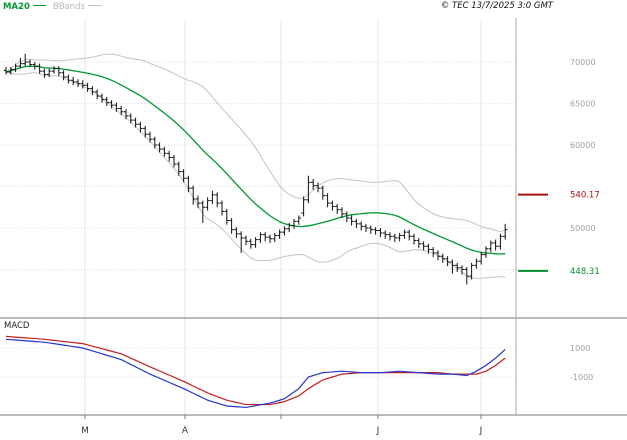 The height and width of the screenshot is (440, 627). I want to click on macd-axis-label: 1000, so click(580, 348).